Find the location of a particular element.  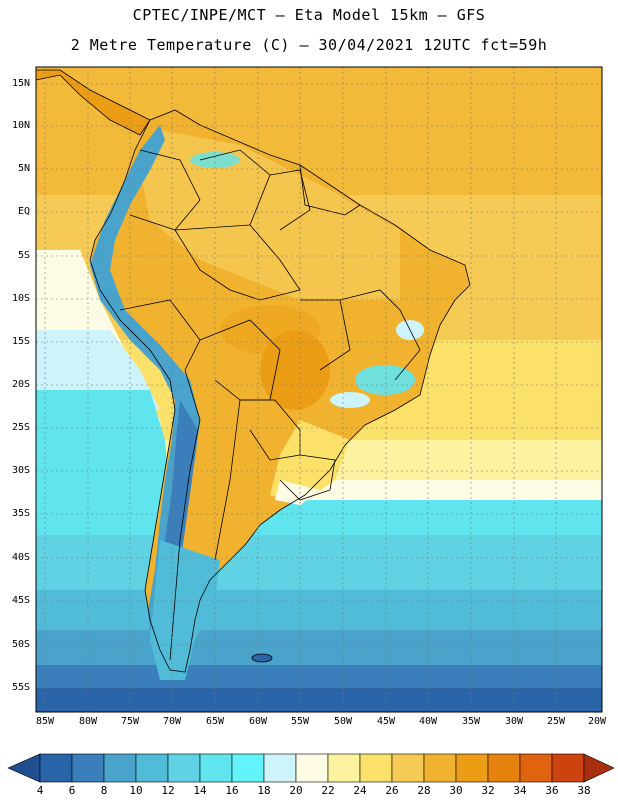

lon-label: 40W is located at coordinates (428, 721).